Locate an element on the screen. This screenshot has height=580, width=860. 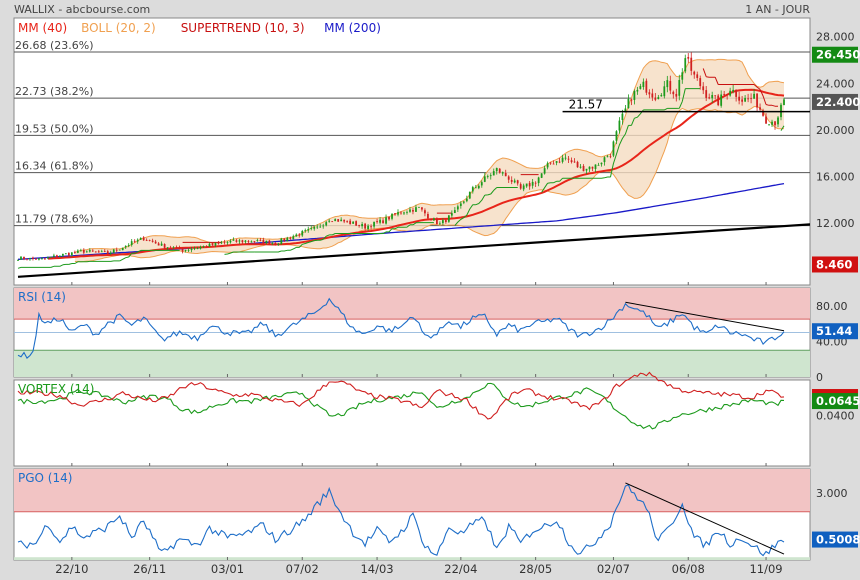
rsi-tick-label: 80.00 is located at coordinates (832, 306).